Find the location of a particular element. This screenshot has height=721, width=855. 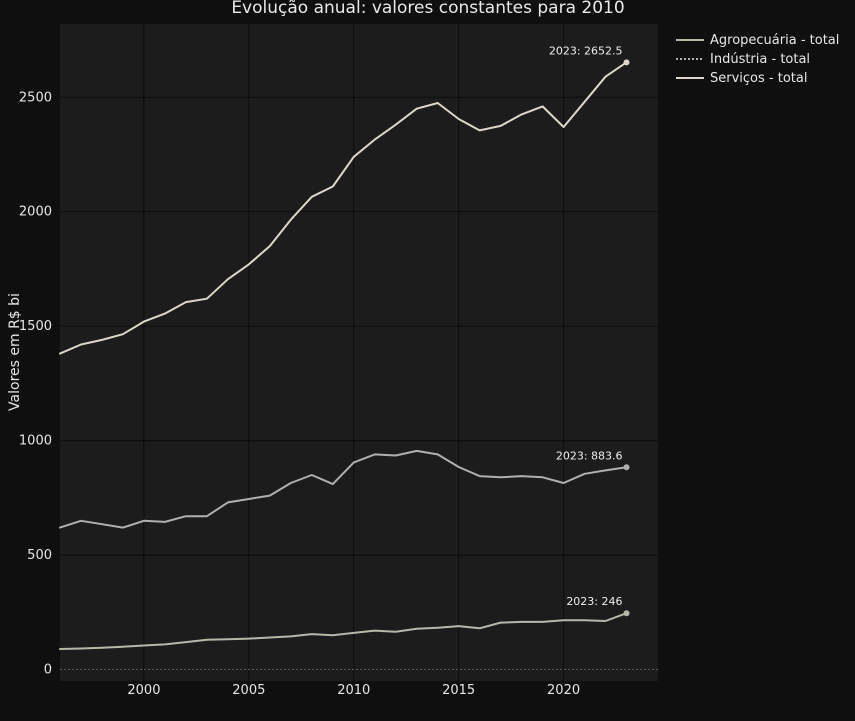

legend-label: Agropecuária - total is located at coordinates (774, 40).